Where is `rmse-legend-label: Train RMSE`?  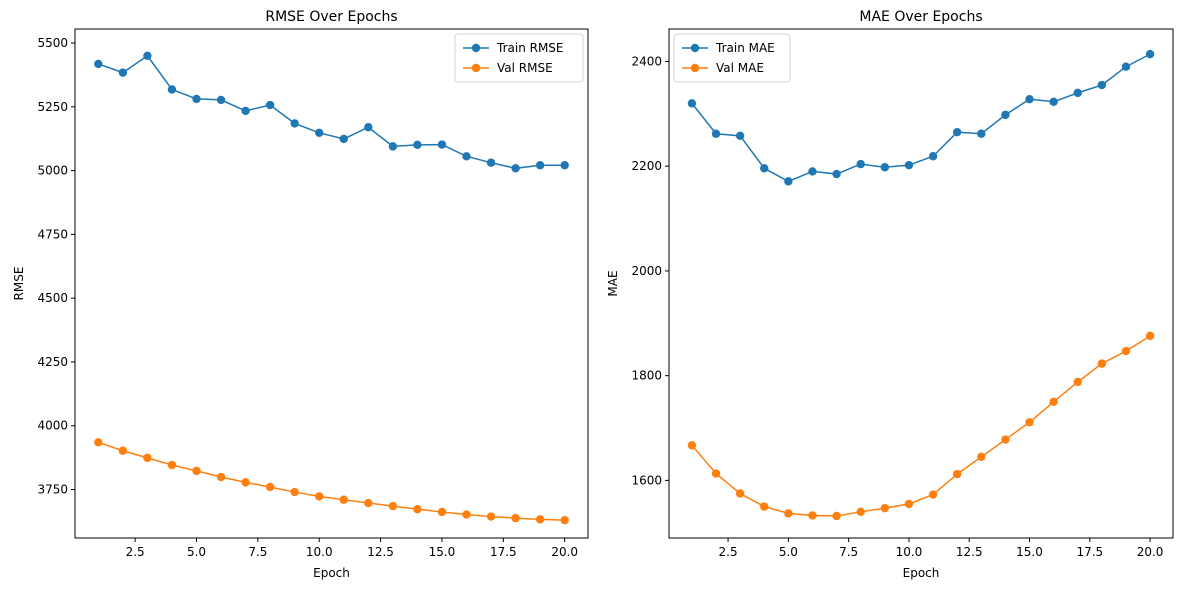 rmse-legend-label: Train RMSE is located at coordinates (530, 48).